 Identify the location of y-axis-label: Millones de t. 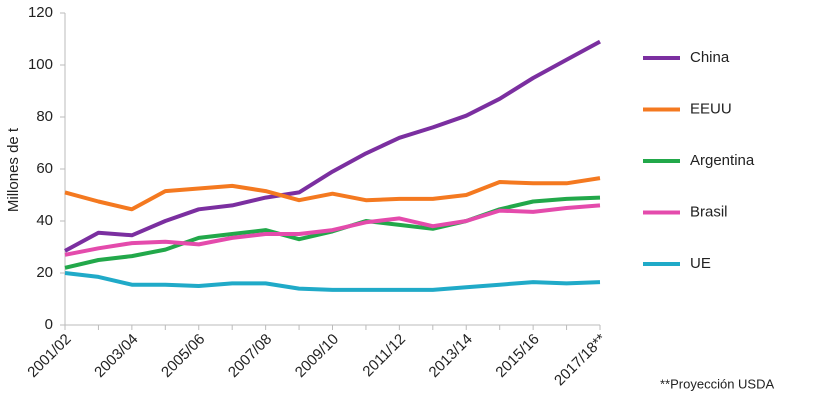
(13, 169).